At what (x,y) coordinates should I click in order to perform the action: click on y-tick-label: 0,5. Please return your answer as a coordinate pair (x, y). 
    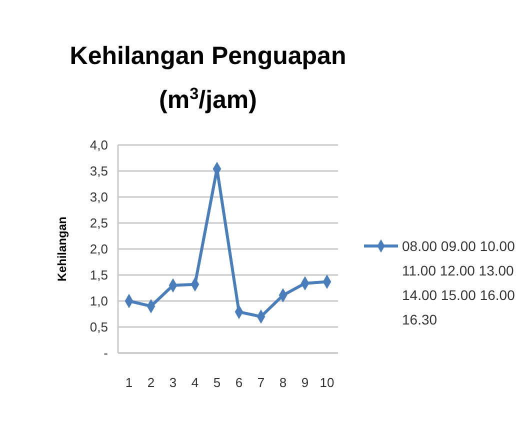
    Looking at the image, I should click on (99, 327).